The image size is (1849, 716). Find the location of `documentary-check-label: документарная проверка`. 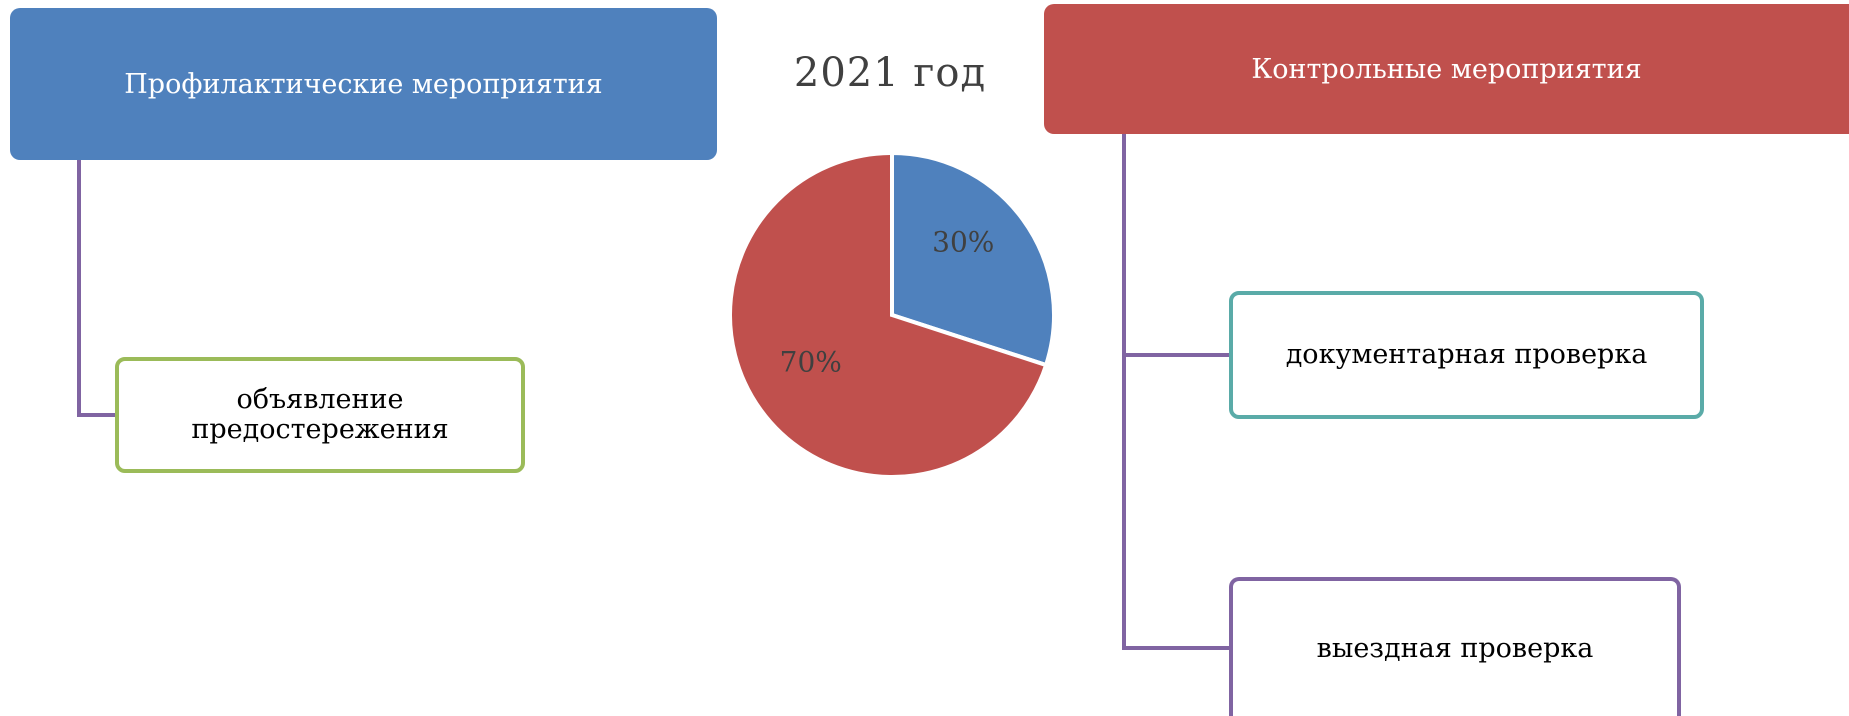

documentary-check-label: документарная проверка is located at coordinates (1467, 355).